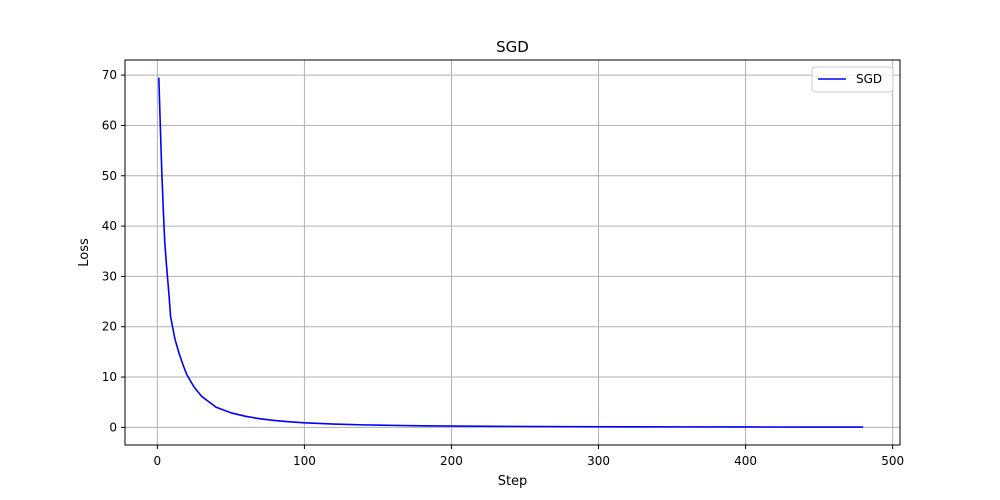 This screenshot has width=1000, height=500. Describe the element at coordinates (109, 176) in the screenshot. I see `y-tick-label: 50` at that location.